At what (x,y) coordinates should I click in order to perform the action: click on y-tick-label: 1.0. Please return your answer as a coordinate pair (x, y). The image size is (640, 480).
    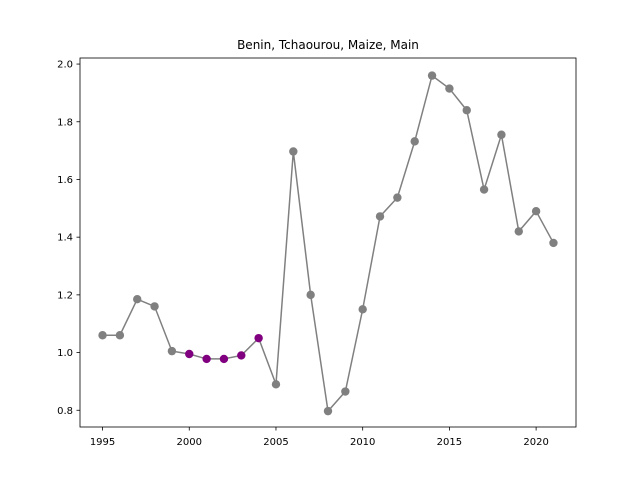
    Looking at the image, I should click on (65, 353).